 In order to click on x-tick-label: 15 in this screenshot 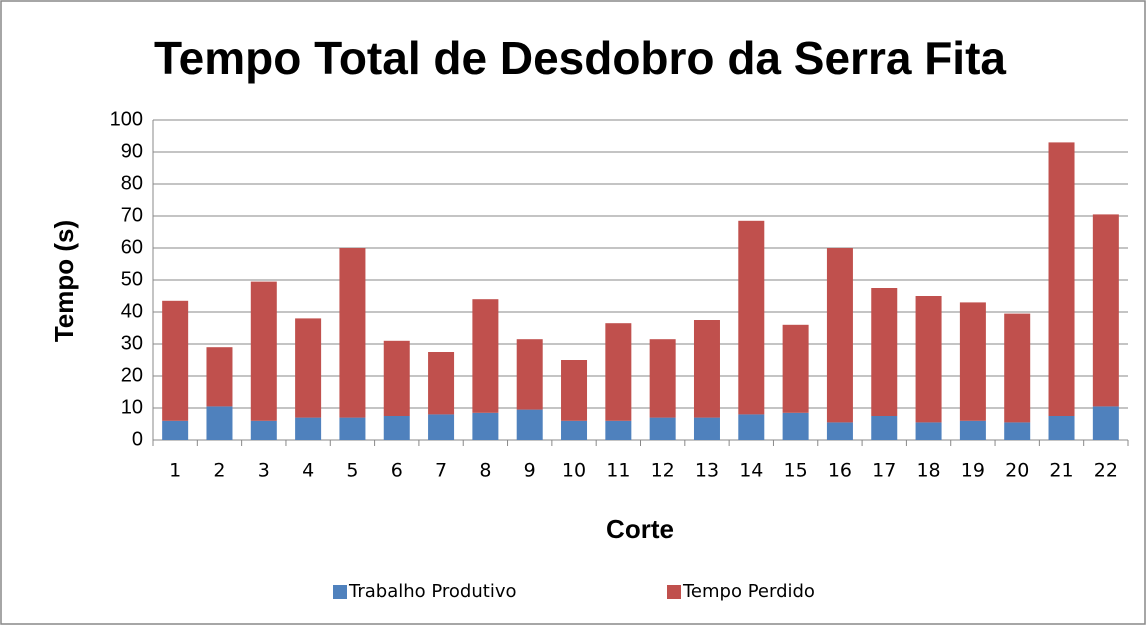, I will do `click(796, 471)`.